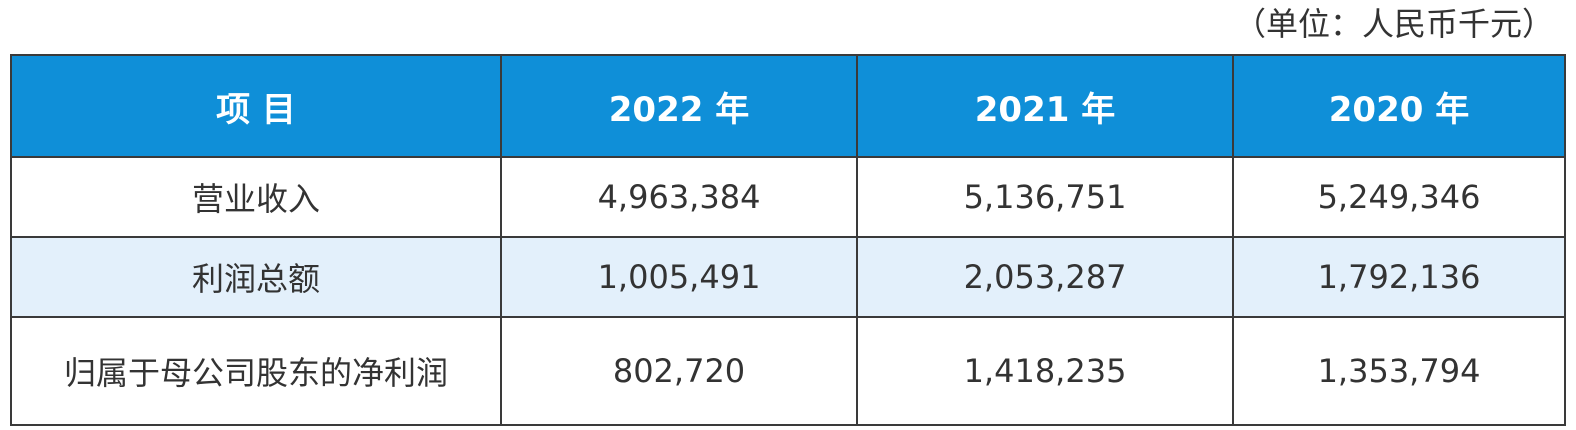 The height and width of the screenshot is (430, 1576). What do you see at coordinates (1399, 197) in the screenshot?
I see `table-cell: 5,249,346` at bounding box center [1399, 197].